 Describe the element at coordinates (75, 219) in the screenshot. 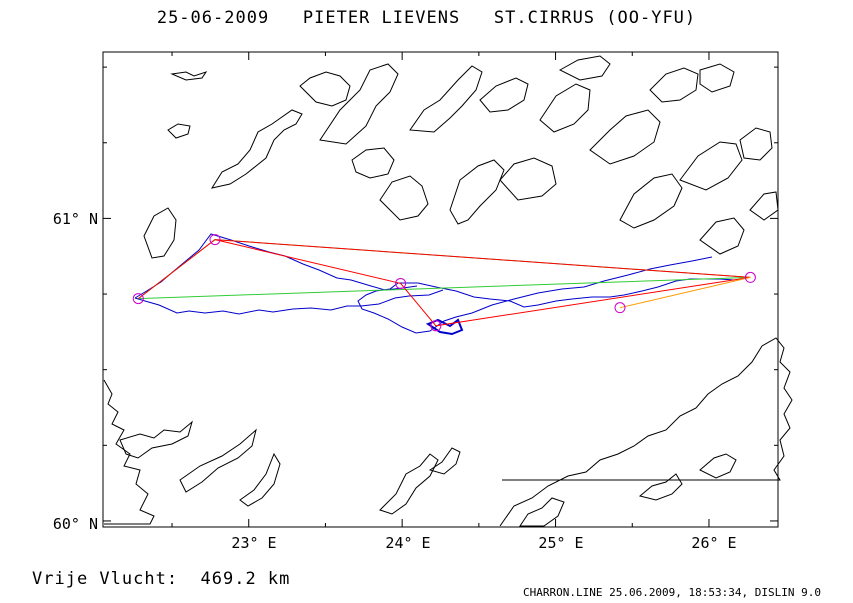

I see `lat-label-61: 61° N` at that location.